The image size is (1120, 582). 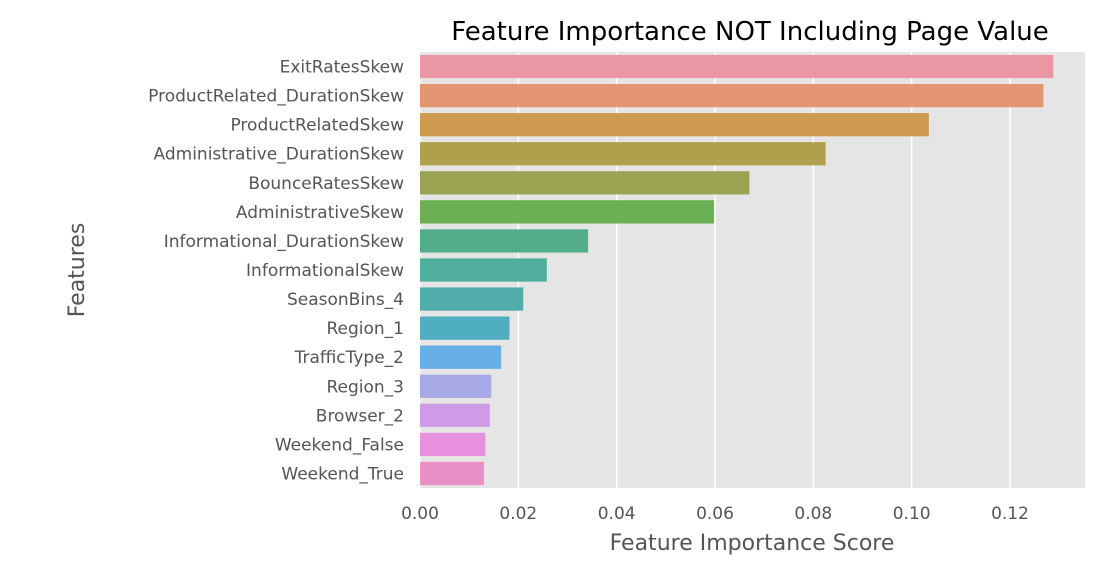 What do you see at coordinates (284, 242) in the screenshot?
I see `y-tick-label: Informational_DurationSkew` at bounding box center [284, 242].